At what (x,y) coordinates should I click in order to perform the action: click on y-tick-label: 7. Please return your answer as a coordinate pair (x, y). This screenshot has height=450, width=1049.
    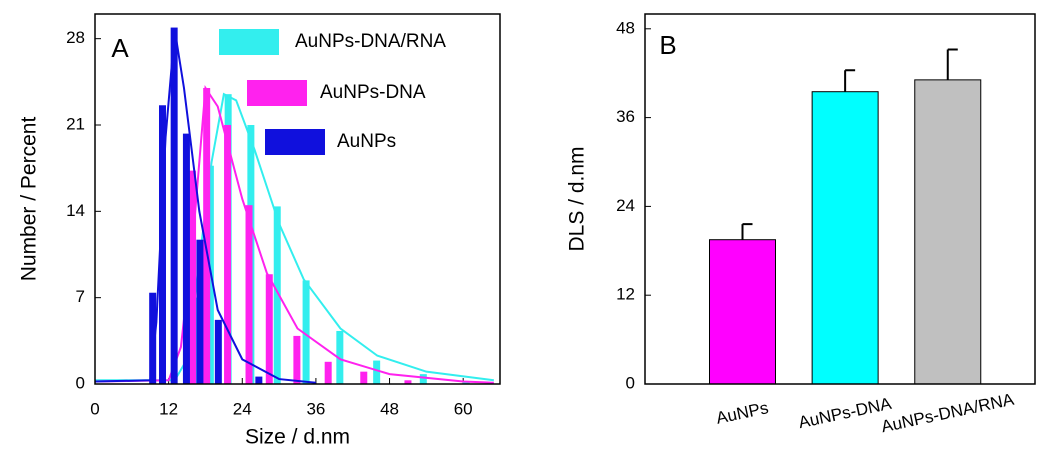
    Looking at the image, I should click on (80, 296).